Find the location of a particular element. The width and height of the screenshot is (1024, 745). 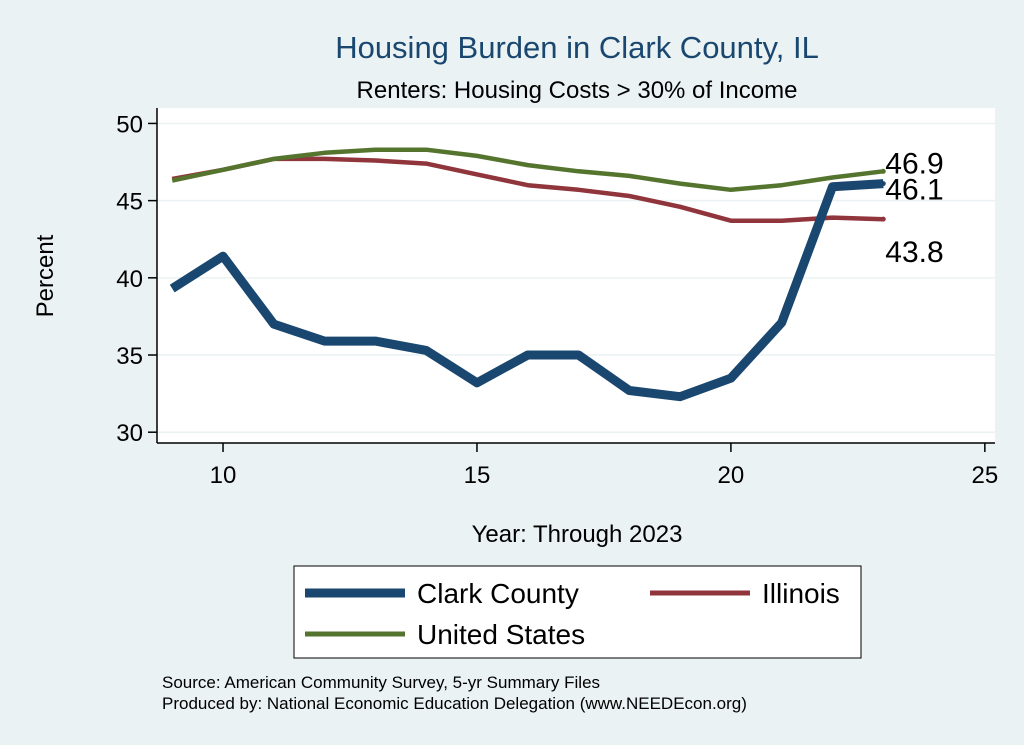

y-tick-label: 30 is located at coordinates (129, 433).